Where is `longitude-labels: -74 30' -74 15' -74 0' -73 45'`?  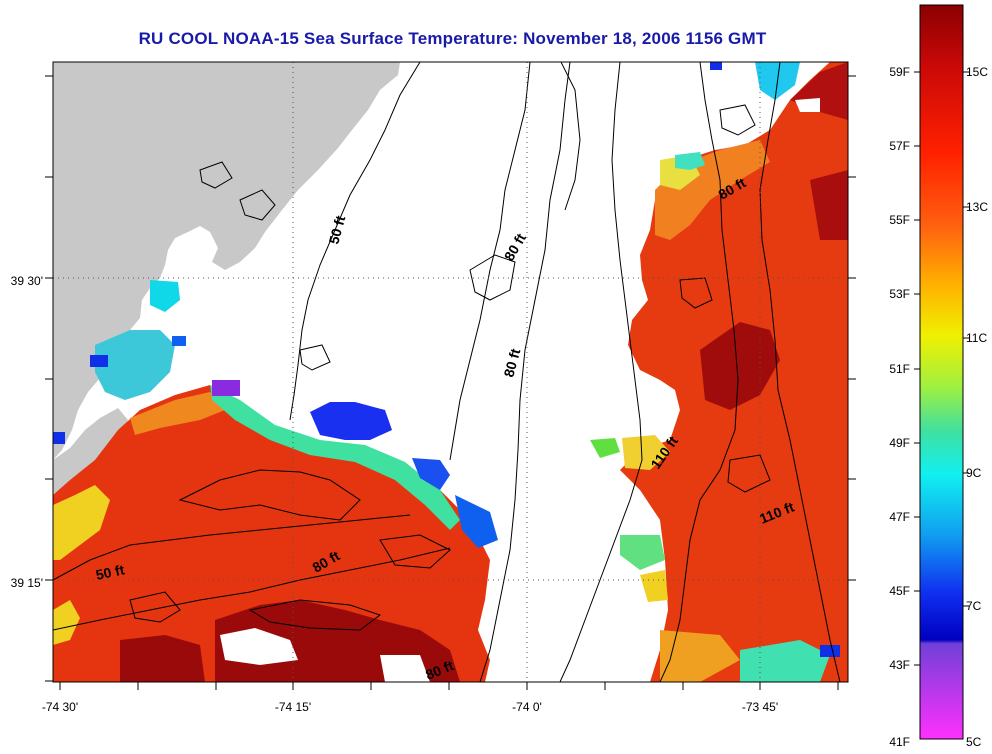
longitude-labels: -74 30' -74 15' -74 0' -73 45' is located at coordinates (410, 707).